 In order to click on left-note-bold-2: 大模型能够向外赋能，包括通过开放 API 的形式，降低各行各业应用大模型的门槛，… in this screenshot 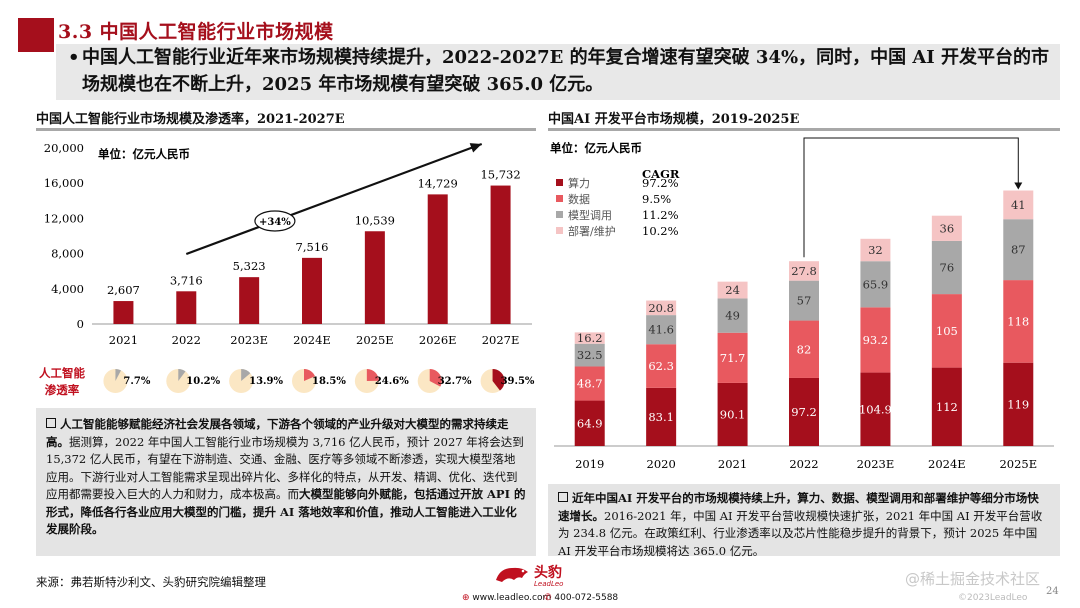, I will do `click(286, 511)`.